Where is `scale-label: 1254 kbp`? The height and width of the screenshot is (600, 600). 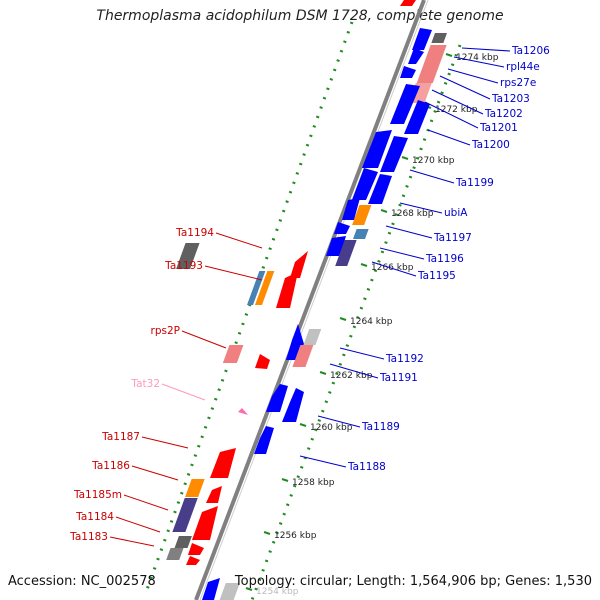 scale-label: 1254 kbp is located at coordinates (277, 592).